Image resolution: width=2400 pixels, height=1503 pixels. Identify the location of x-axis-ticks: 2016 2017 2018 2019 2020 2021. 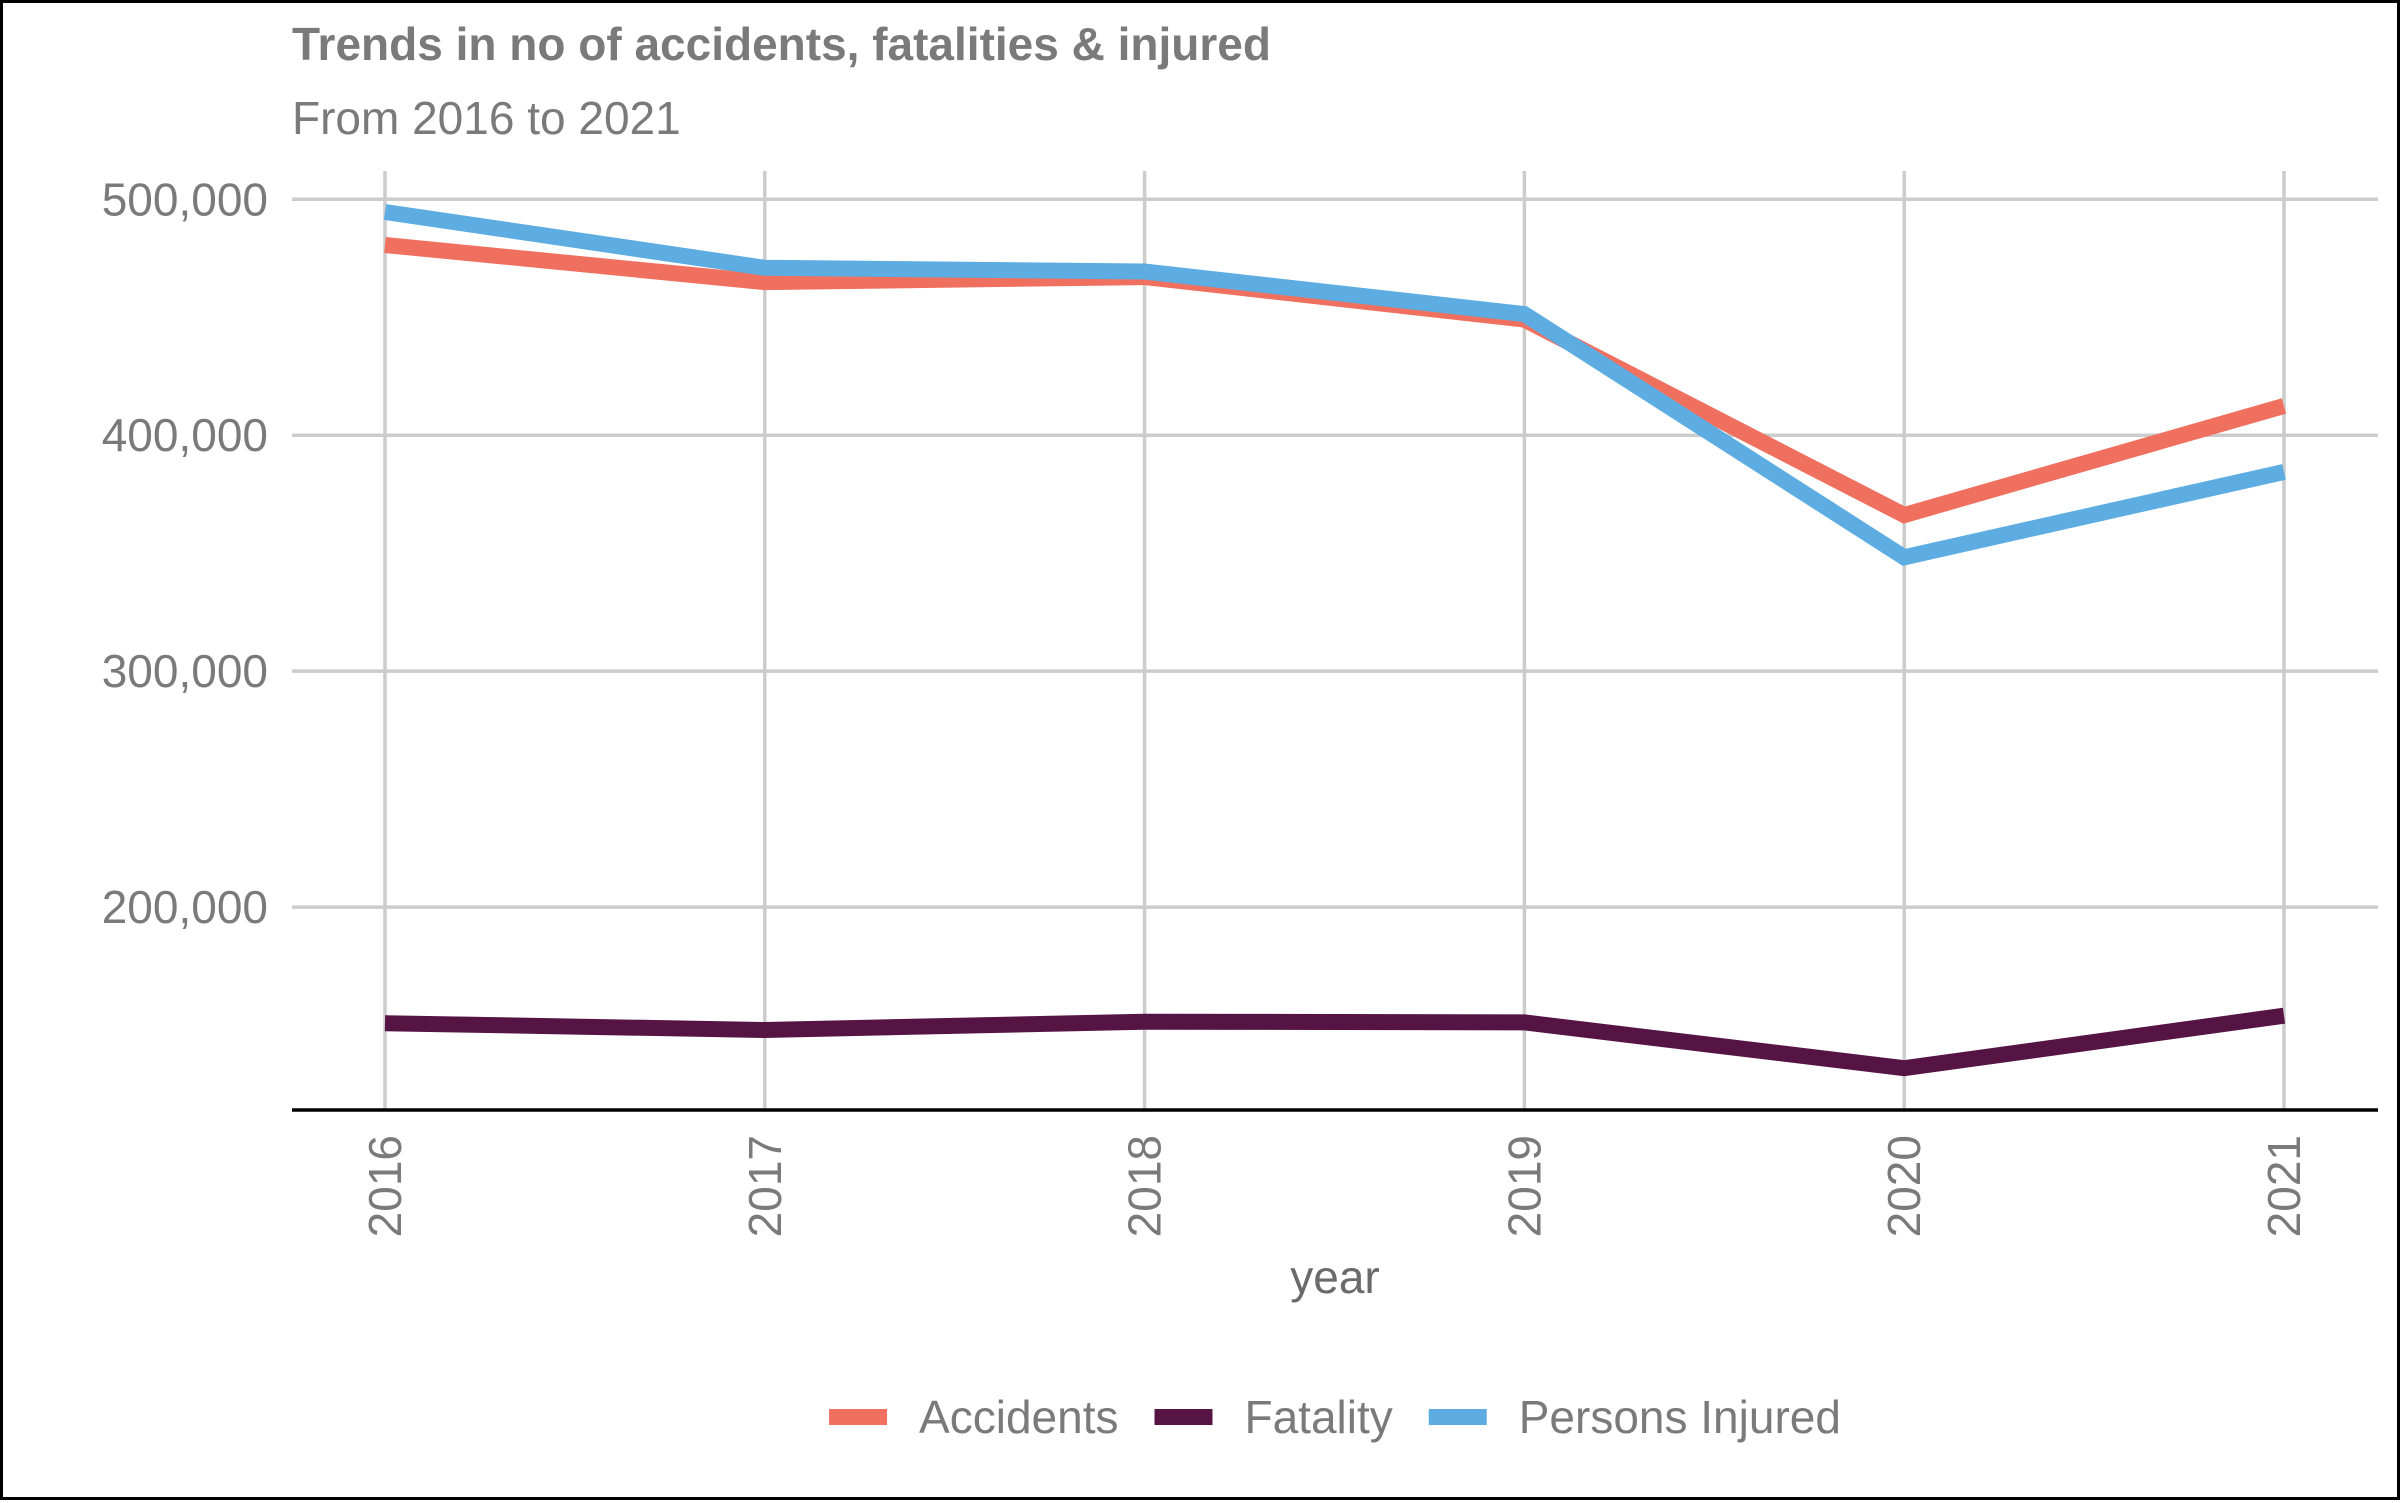
(1334, 1186).